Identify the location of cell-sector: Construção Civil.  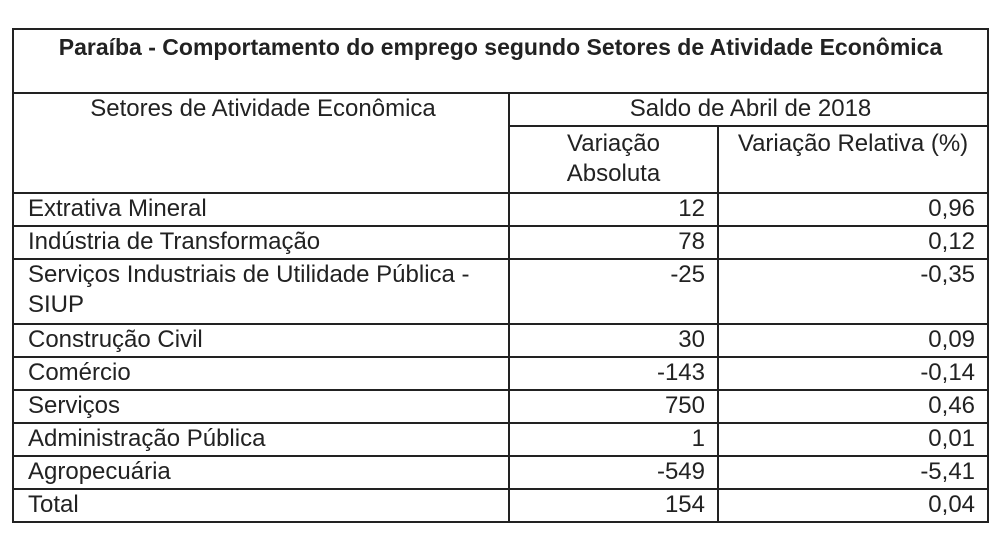
(261, 340).